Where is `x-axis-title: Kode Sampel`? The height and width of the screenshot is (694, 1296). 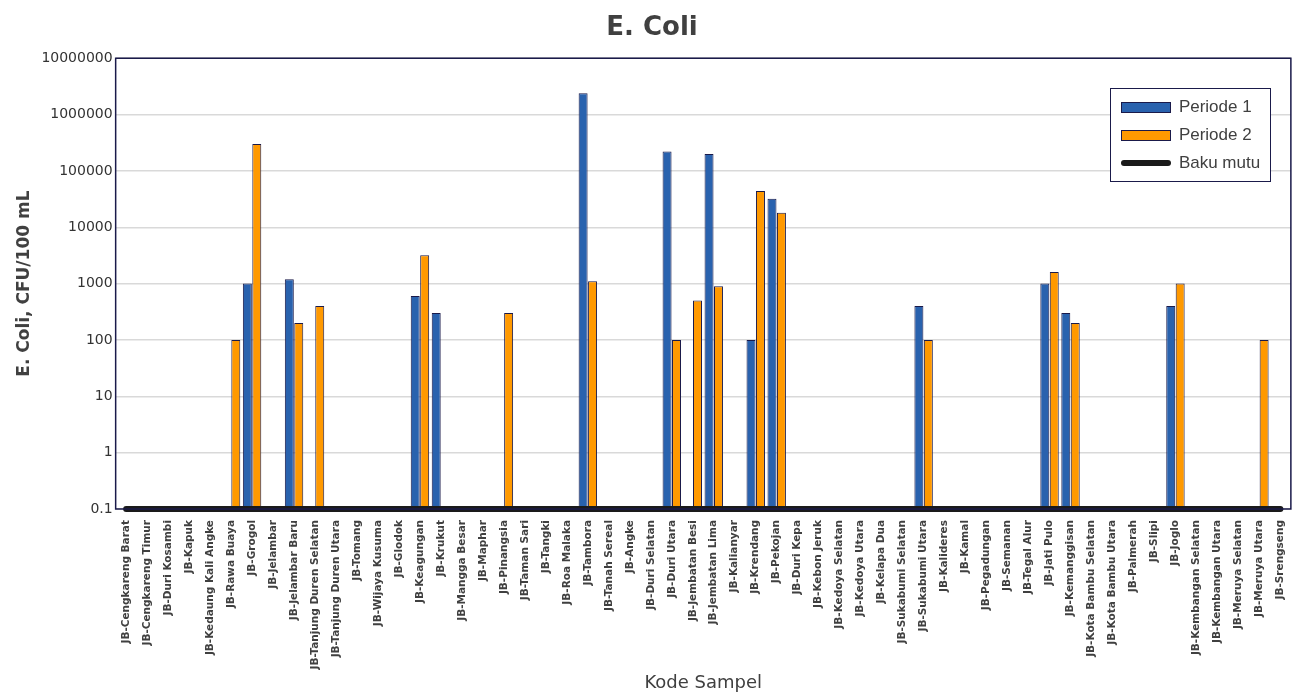 x-axis-title: Kode Sampel is located at coordinates (703, 681).